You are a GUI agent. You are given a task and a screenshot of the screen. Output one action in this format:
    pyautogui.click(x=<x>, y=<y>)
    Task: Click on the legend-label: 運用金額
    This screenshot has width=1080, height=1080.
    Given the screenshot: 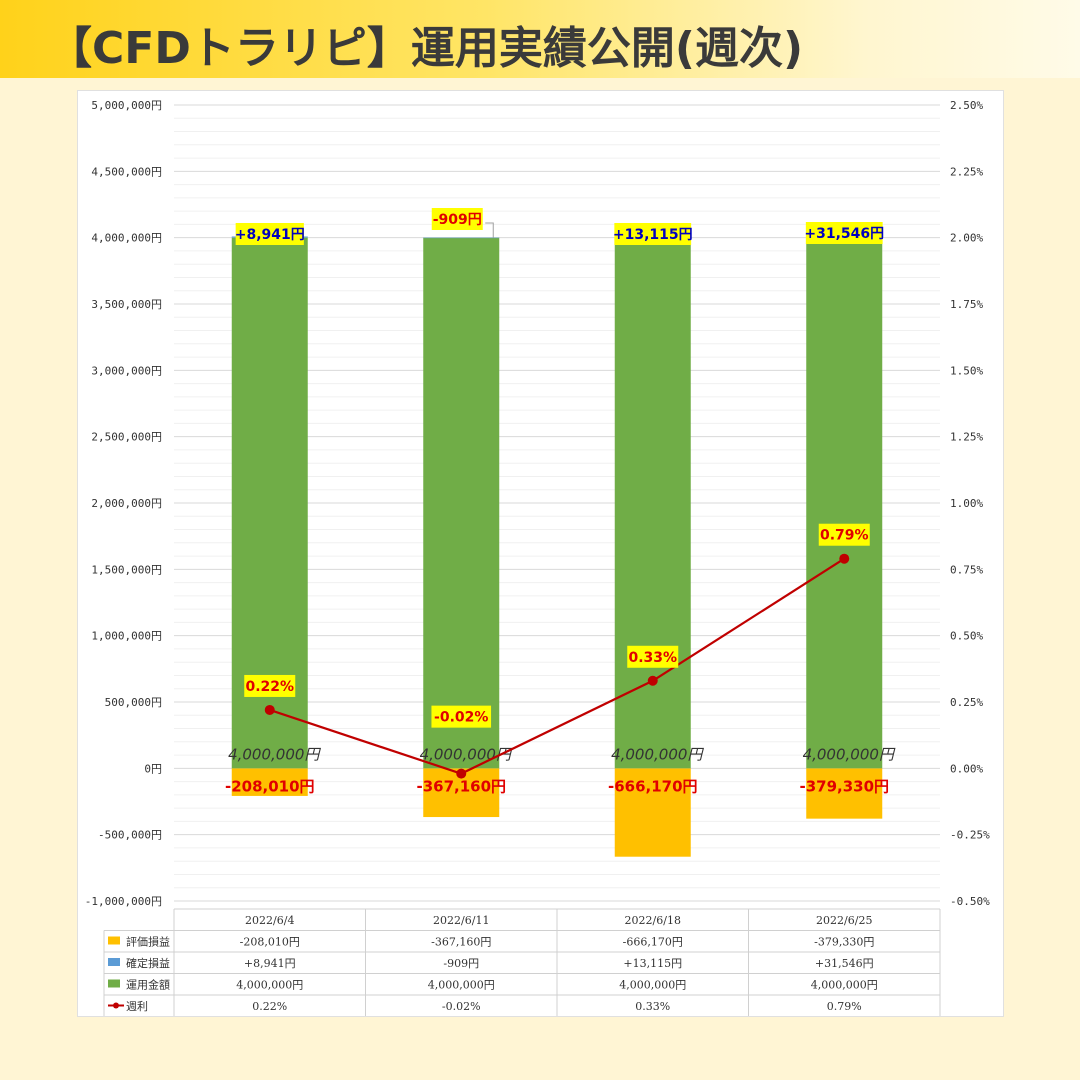 What is the action you would take?
    pyautogui.click(x=148, y=985)
    